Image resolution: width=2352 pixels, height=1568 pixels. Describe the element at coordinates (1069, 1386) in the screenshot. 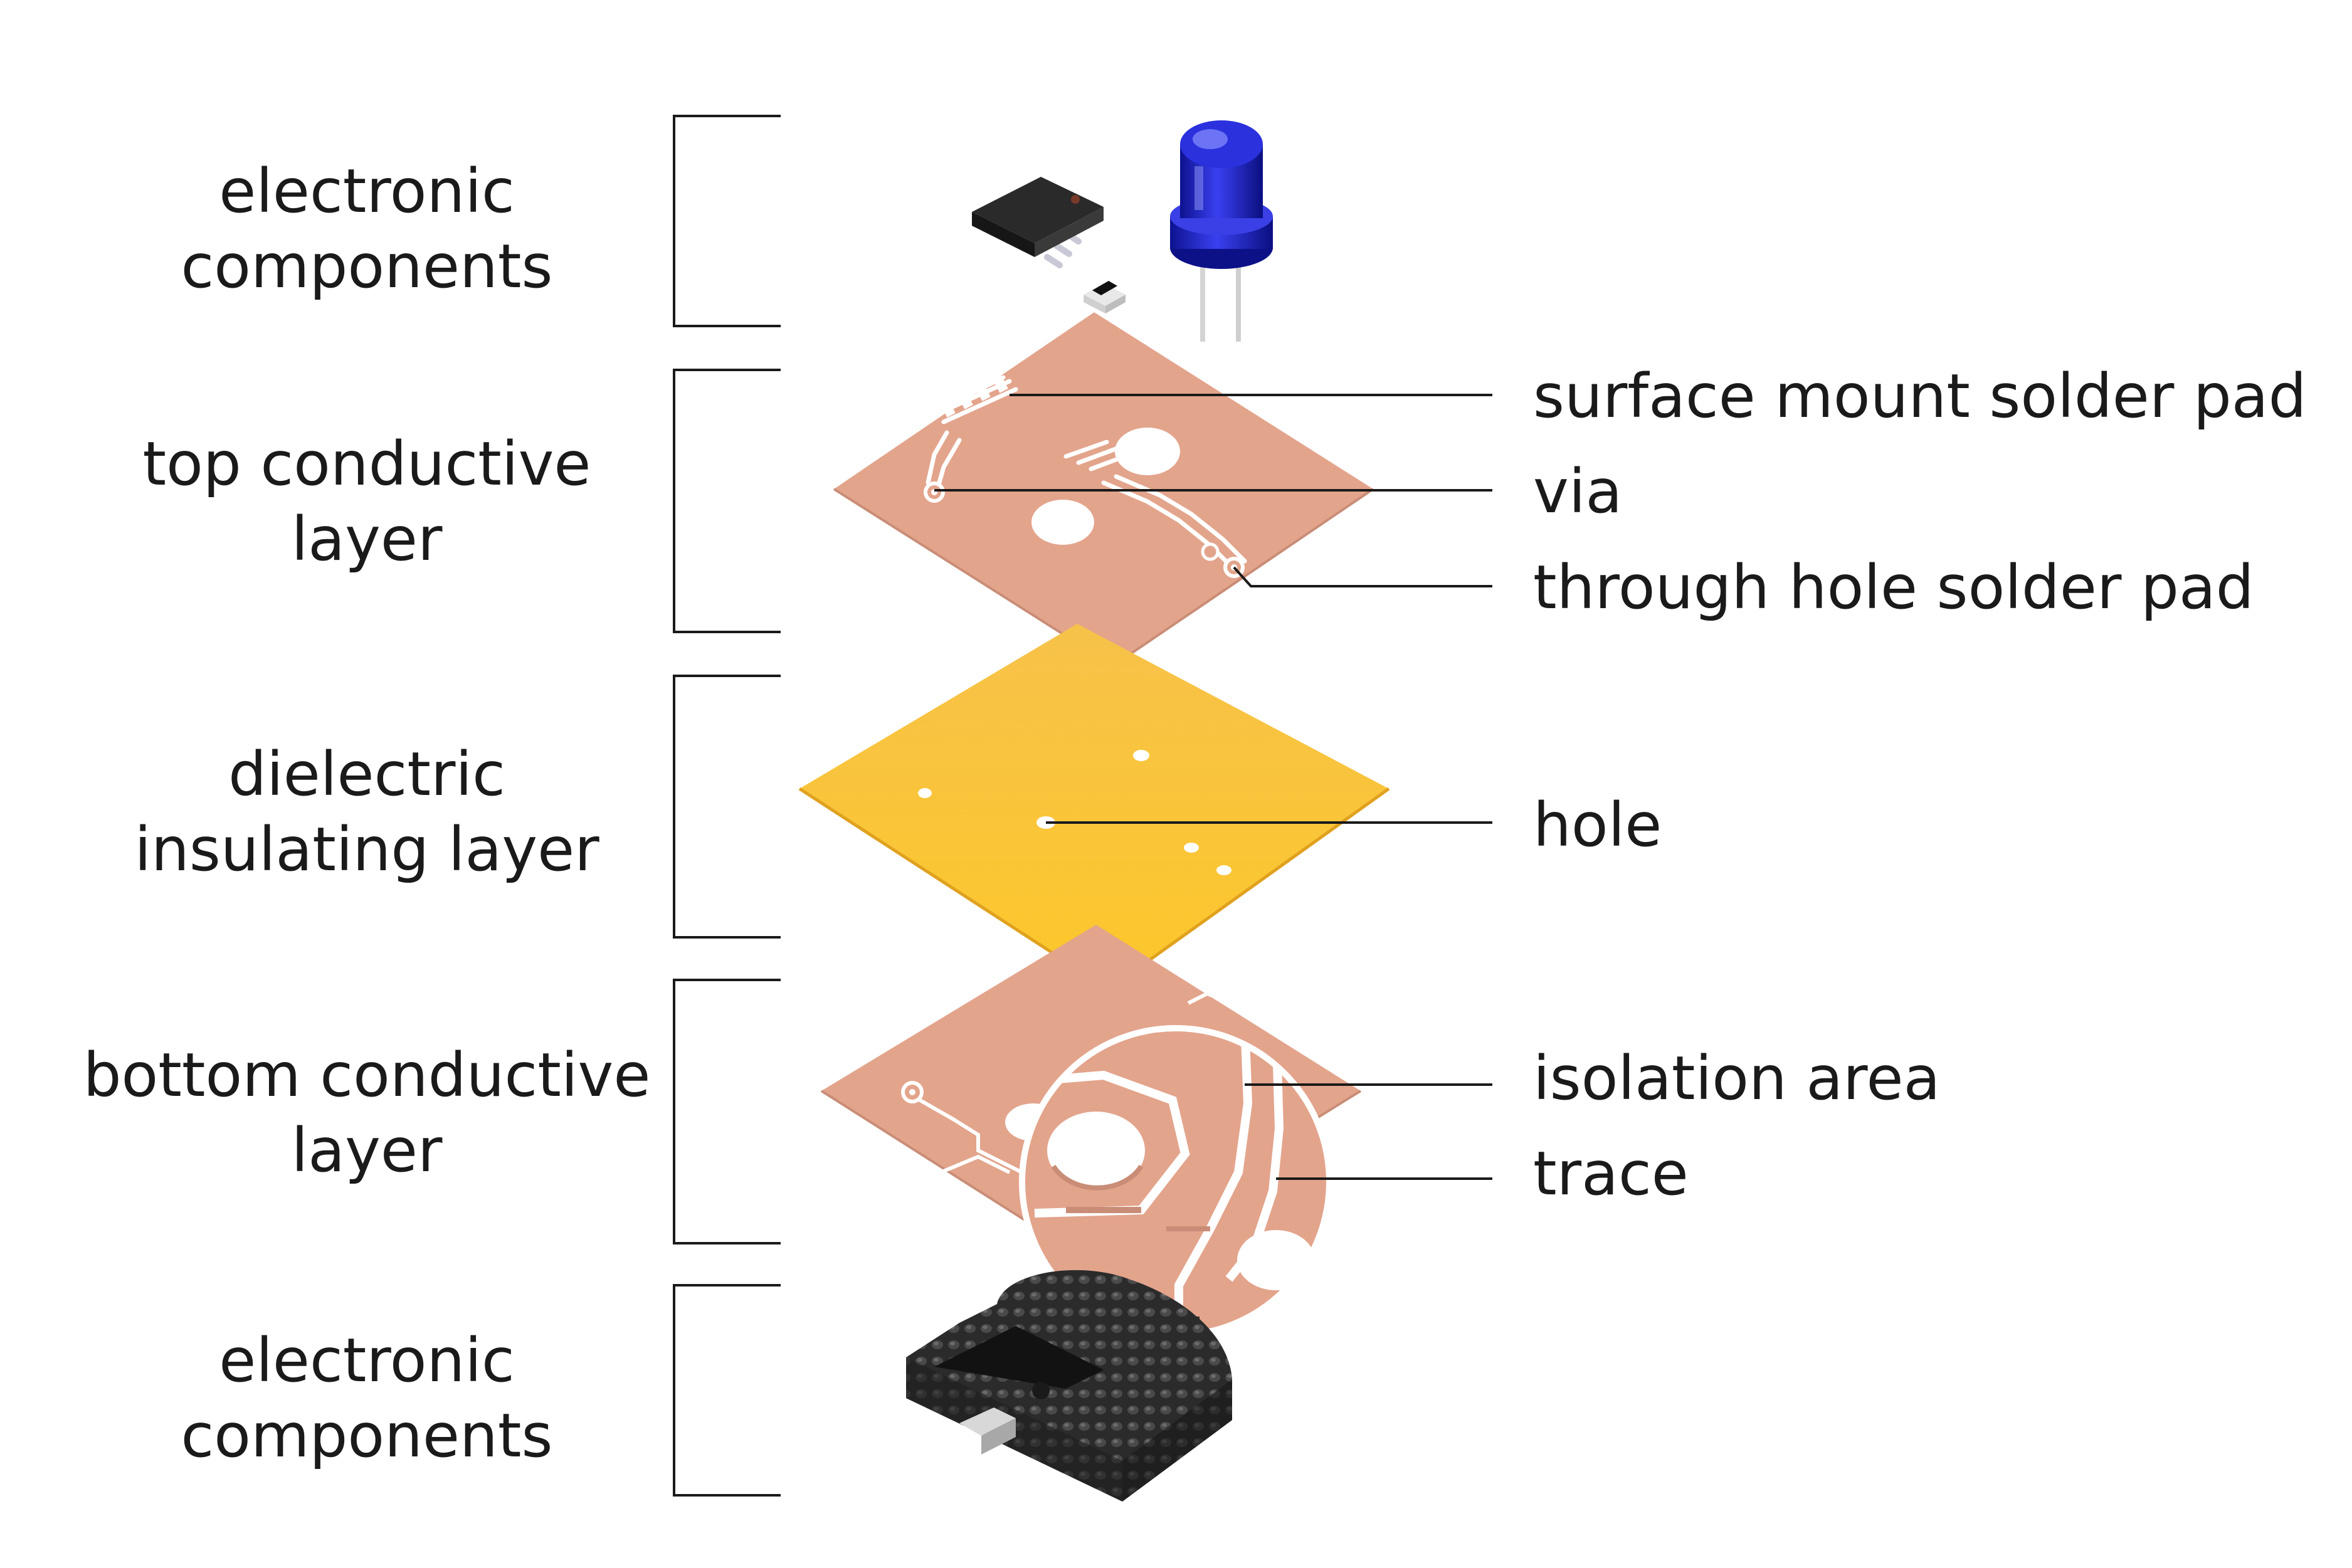

I see `coin-cell-holder-icon` at that location.